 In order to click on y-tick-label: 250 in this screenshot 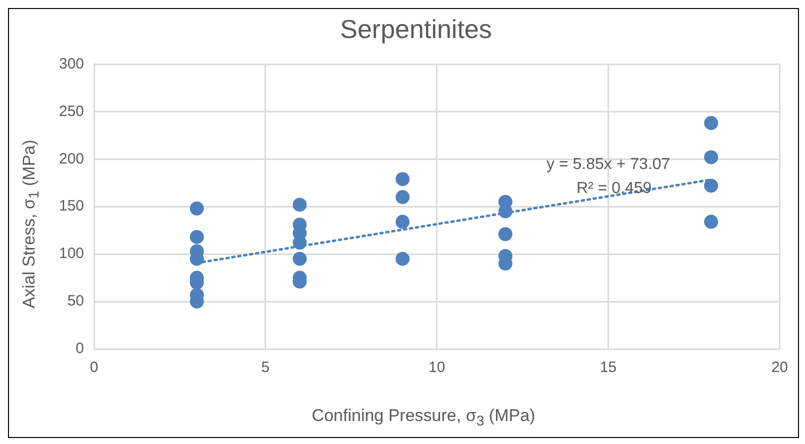, I will do `click(71, 111)`.